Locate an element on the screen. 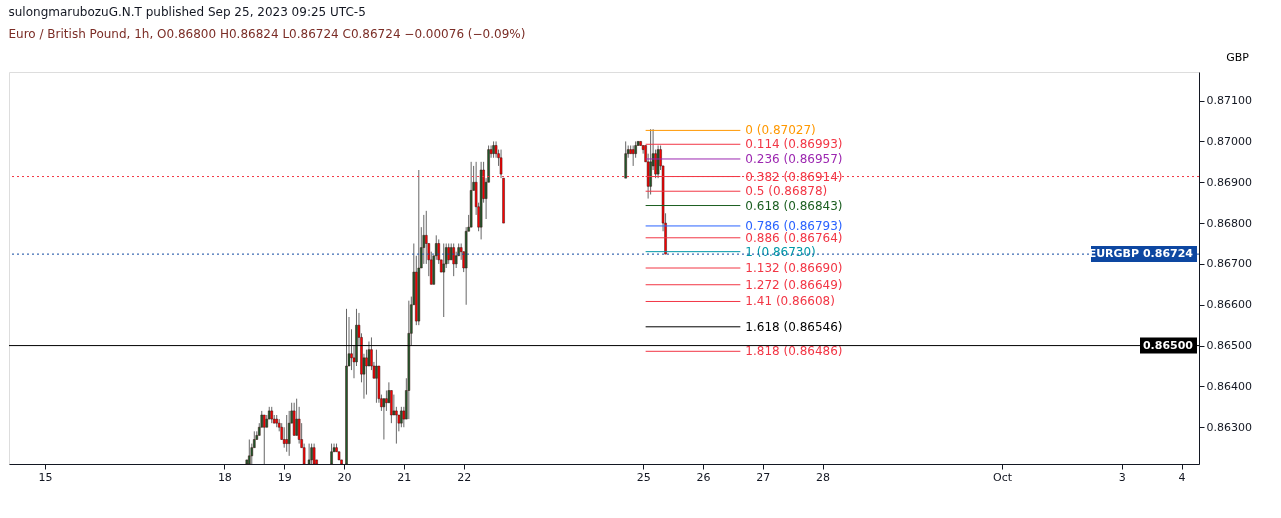  chart-subtitle: Euro / British Pound, 1h, O0.86800 H0.86824 L0.86724 C0.86724 −0.00076 (−0.09%) is located at coordinates (267, 34).